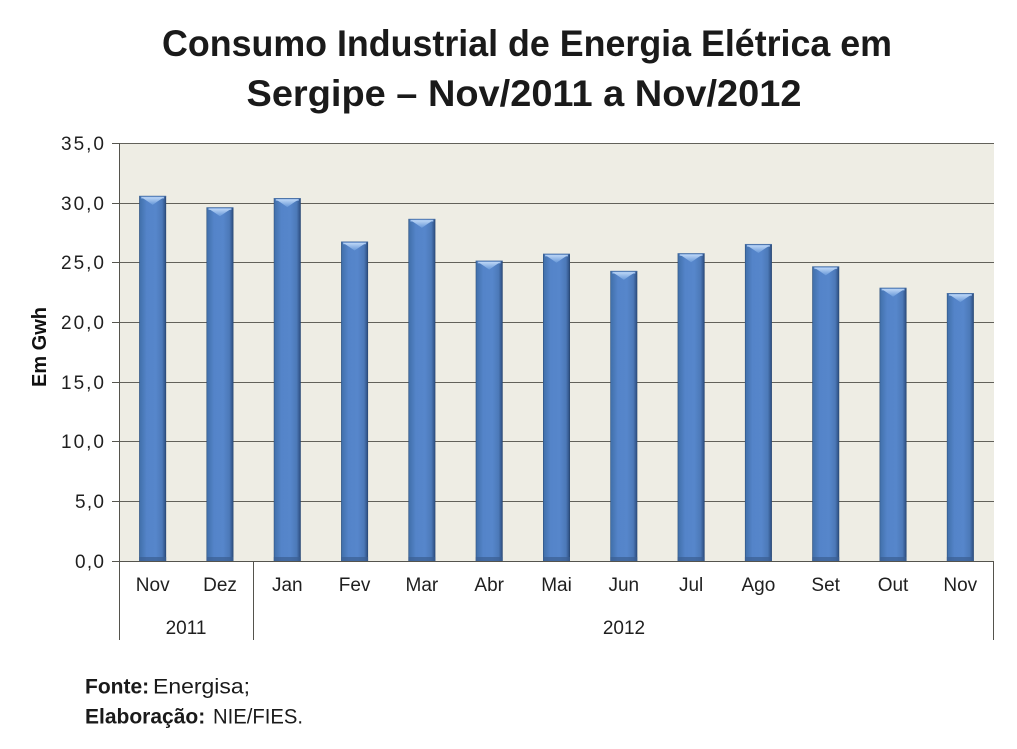 Image resolution: width=1017 pixels, height=749 pixels. What do you see at coordinates (489, 585) in the screenshot?
I see `svg-text: Abr` at bounding box center [489, 585].